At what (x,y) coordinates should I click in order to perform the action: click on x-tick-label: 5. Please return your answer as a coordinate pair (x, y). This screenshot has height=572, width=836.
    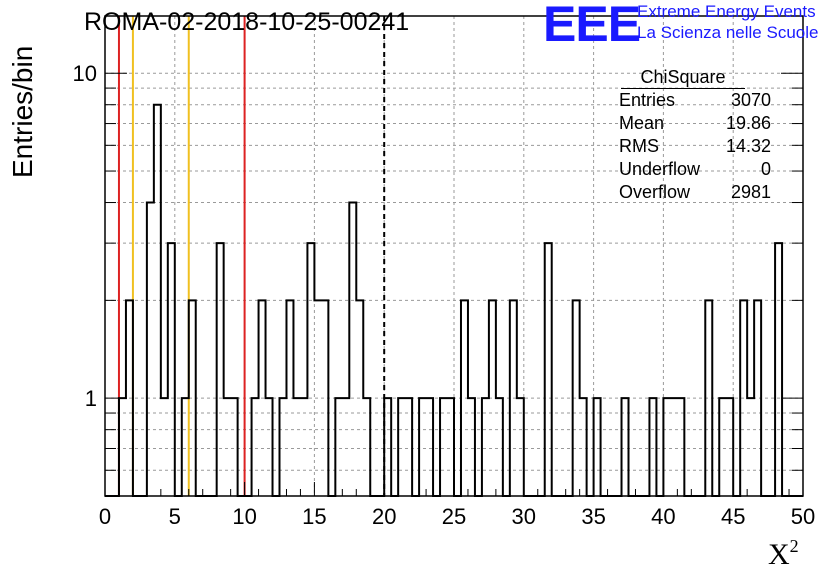
    Looking at the image, I should click on (175, 516).